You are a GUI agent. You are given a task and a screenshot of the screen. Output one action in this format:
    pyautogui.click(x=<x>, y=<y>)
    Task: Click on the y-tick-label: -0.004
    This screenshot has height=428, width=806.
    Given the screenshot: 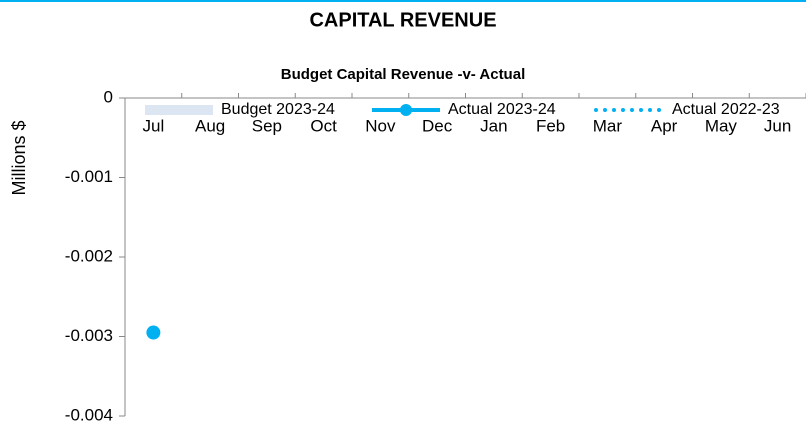 What is the action you would take?
    pyautogui.click(x=89, y=414)
    